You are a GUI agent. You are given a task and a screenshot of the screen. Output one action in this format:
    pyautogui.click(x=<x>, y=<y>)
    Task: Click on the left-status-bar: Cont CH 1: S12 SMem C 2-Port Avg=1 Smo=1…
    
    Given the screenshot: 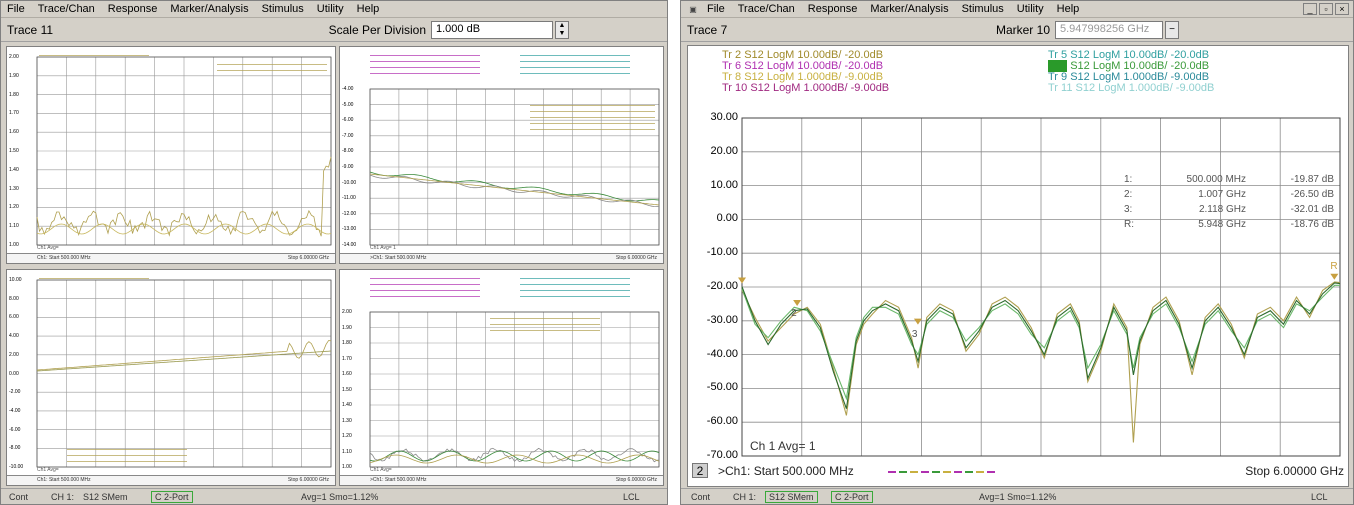 What is the action you would take?
    pyautogui.click(x=334, y=496)
    